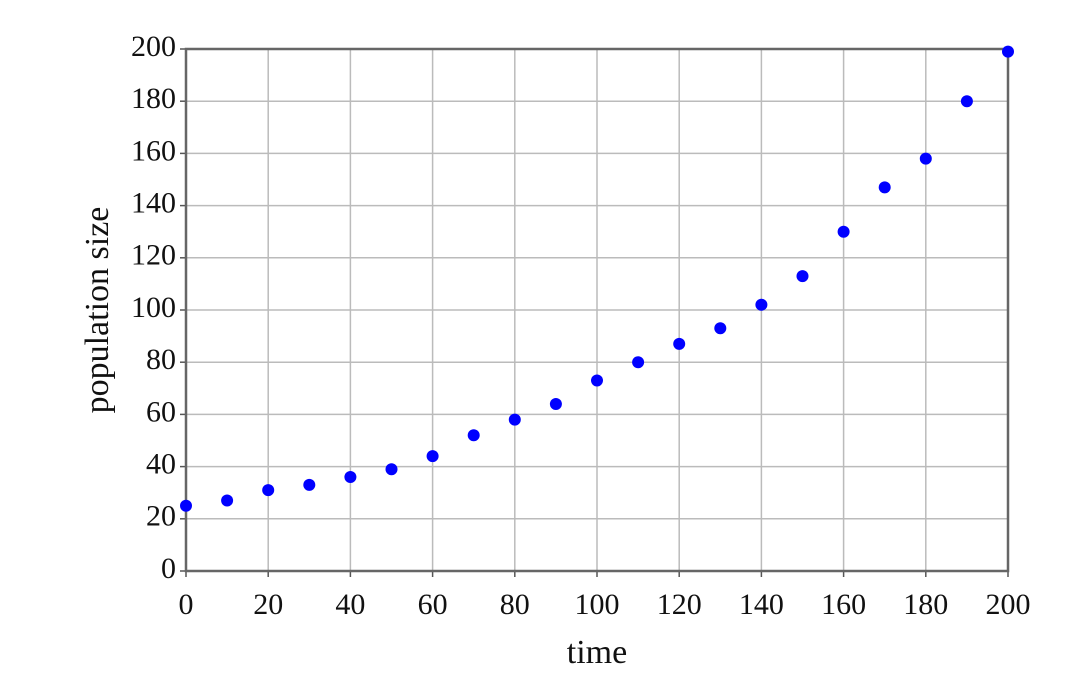 The height and width of the screenshot is (688, 1082). I want to click on x-tick-label: 140, so click(761, 604).